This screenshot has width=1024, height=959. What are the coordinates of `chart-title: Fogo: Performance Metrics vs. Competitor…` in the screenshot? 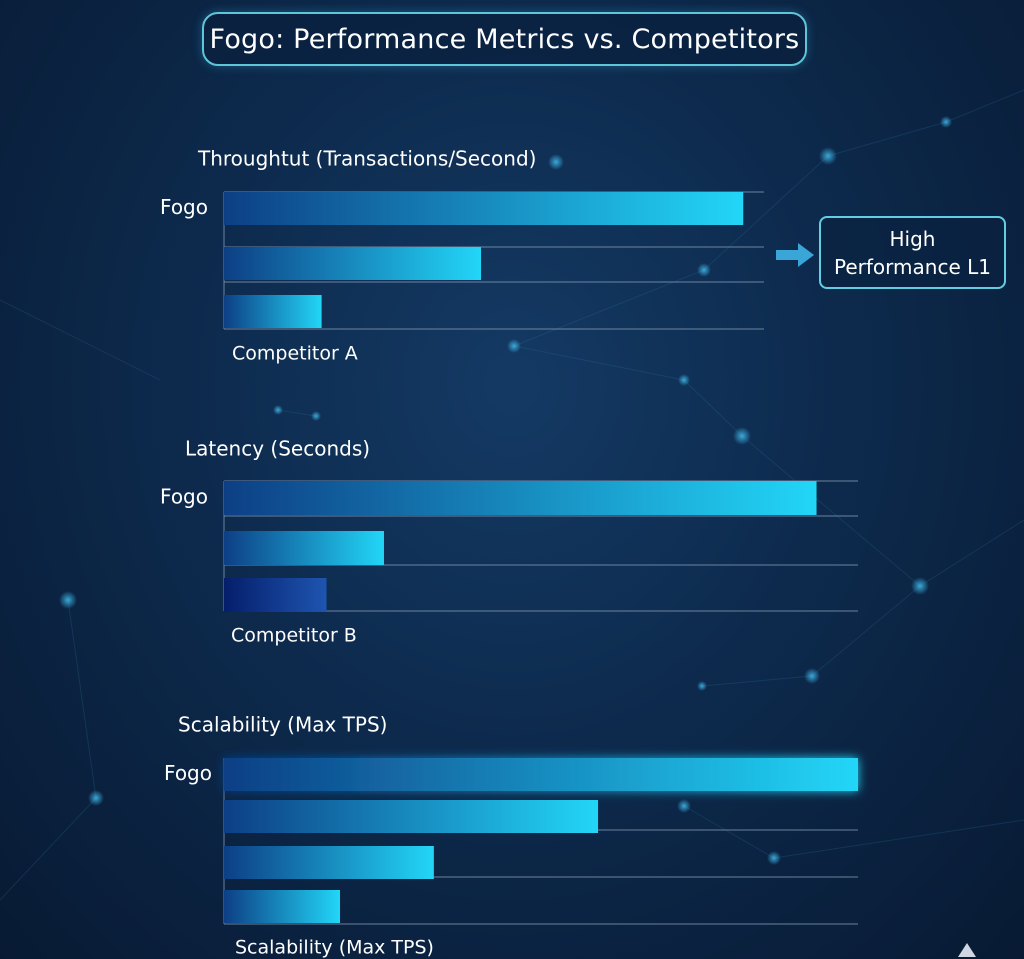 It's located at (504, 39).